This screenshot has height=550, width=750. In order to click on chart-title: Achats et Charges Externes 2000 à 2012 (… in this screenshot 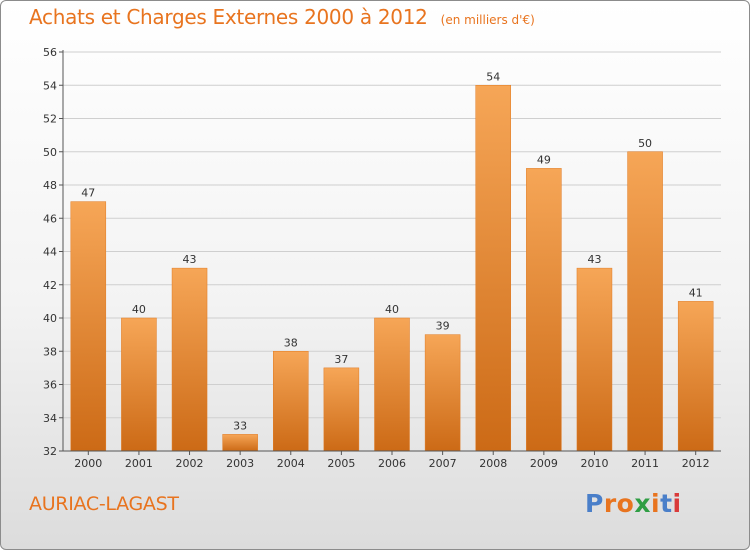, I will do `click(282, 17)`.